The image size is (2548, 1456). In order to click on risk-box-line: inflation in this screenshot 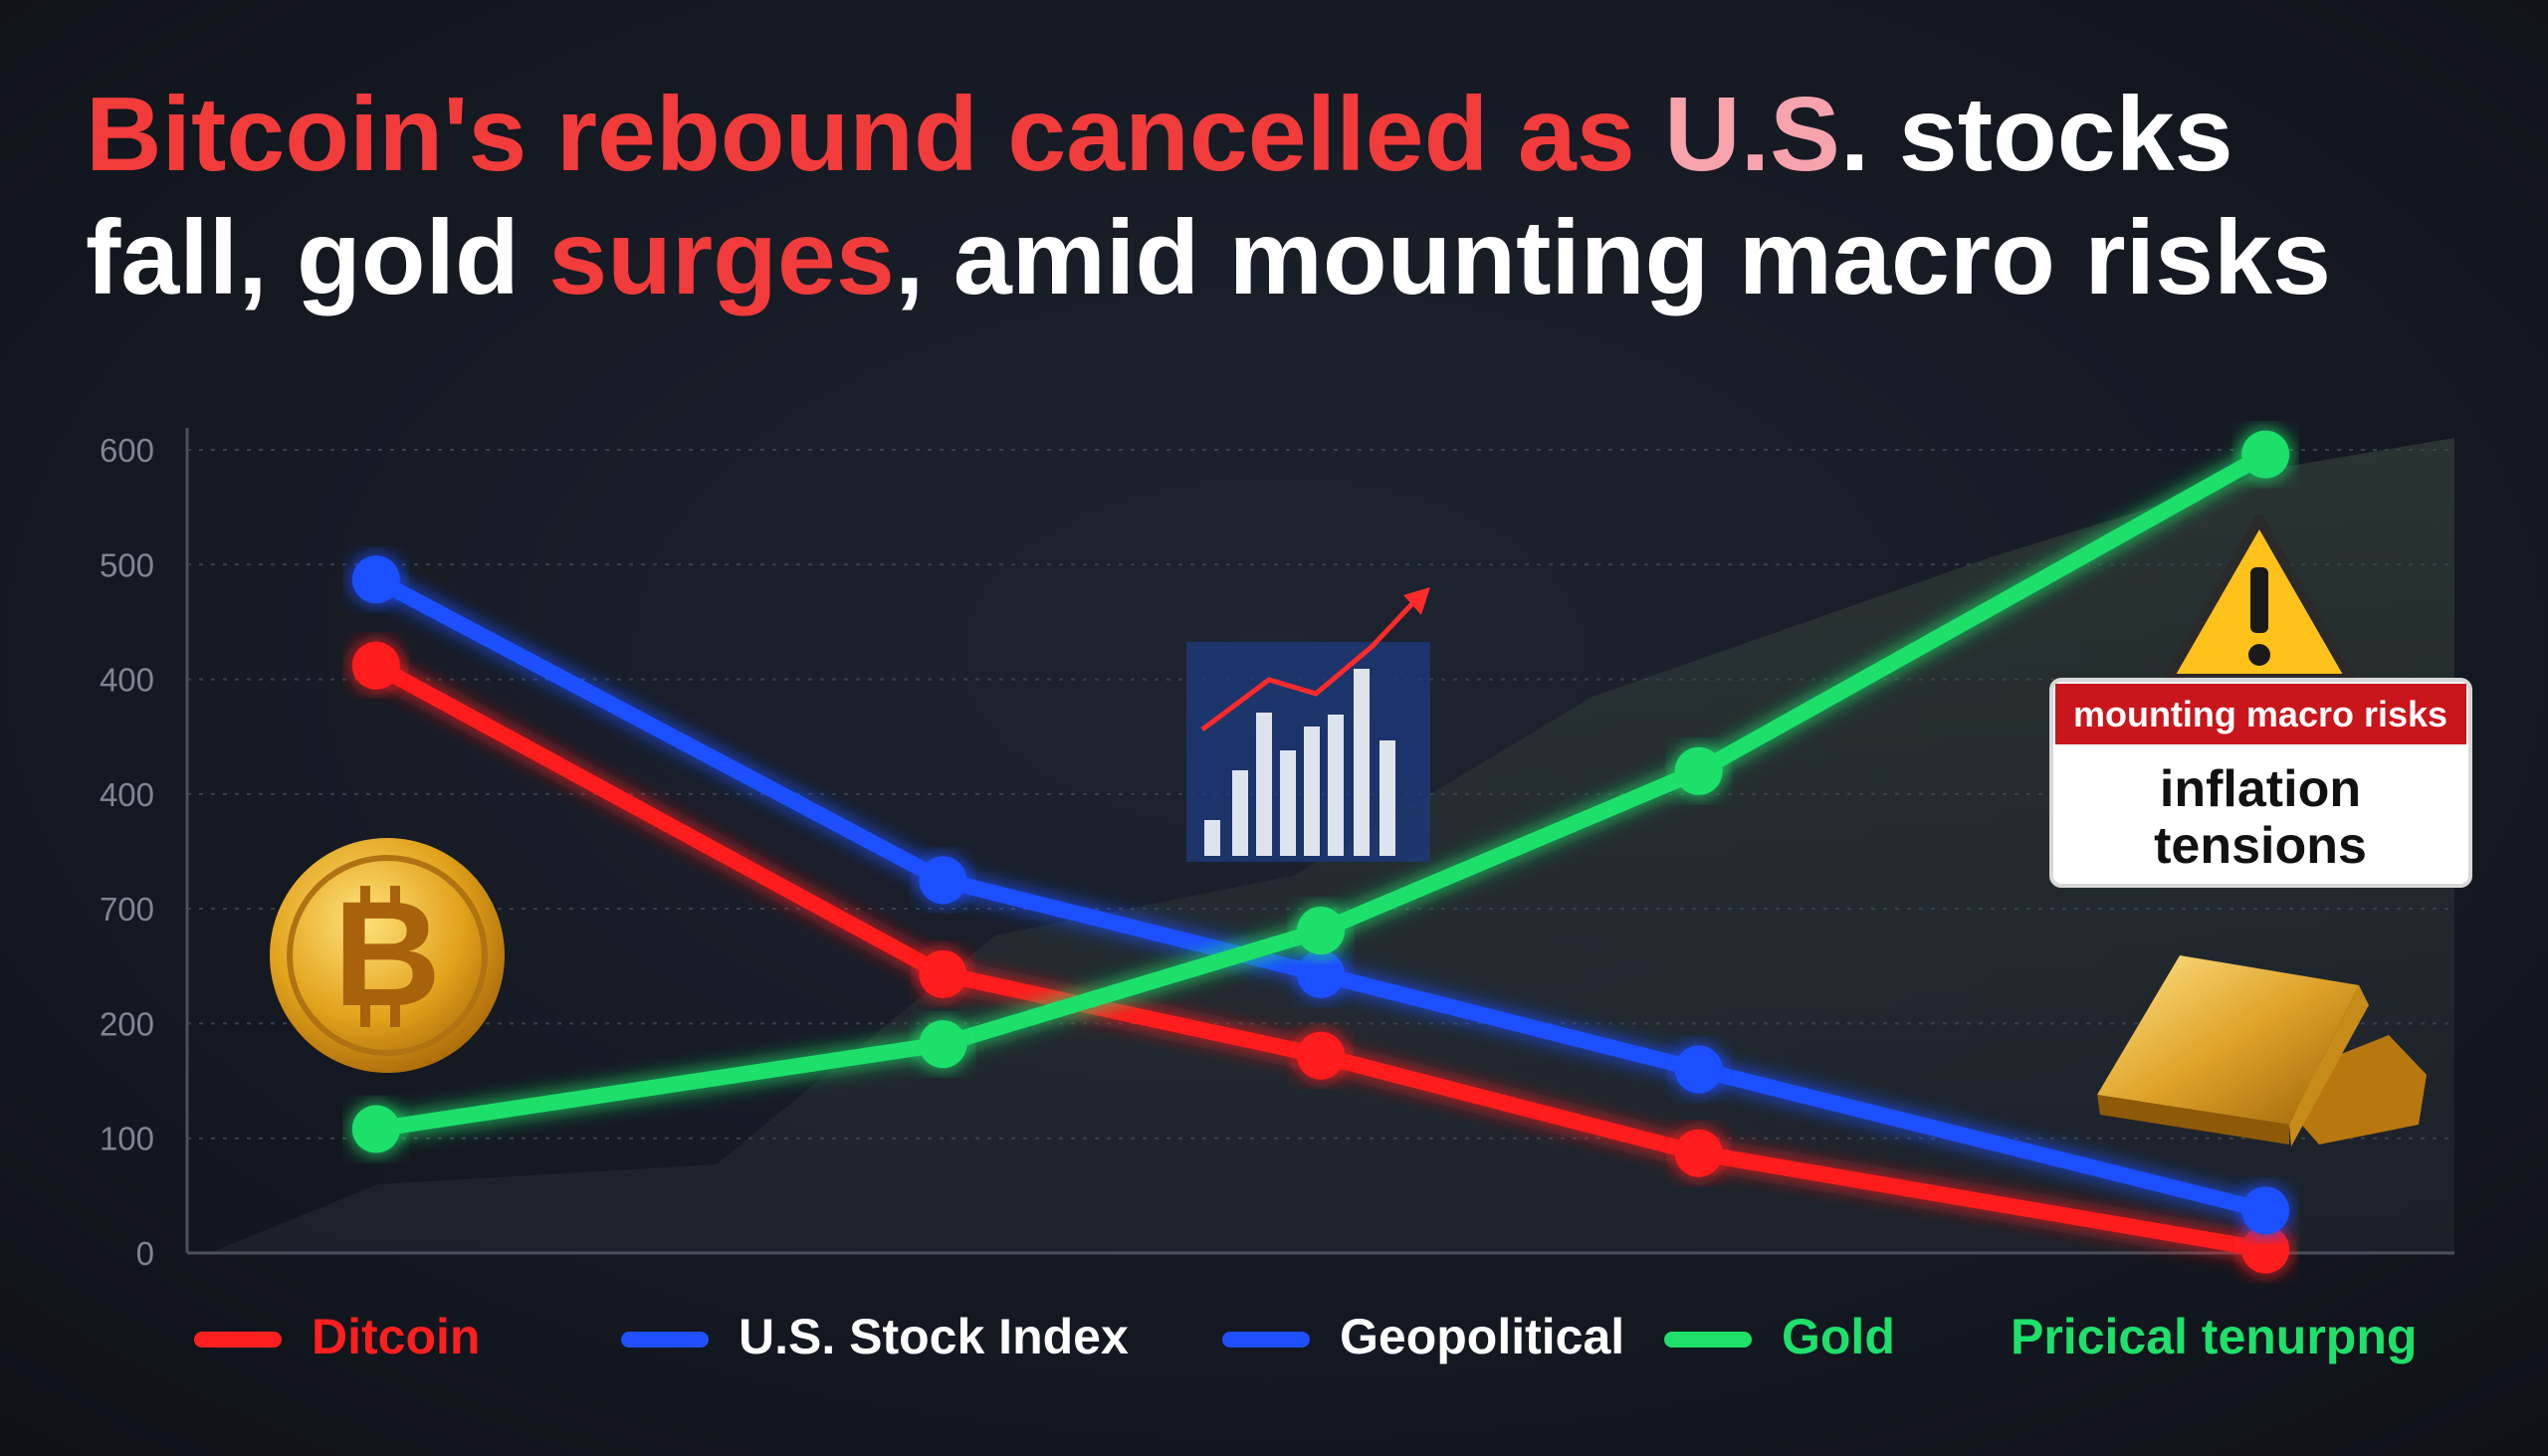, I will do `click(2260, 789)`.